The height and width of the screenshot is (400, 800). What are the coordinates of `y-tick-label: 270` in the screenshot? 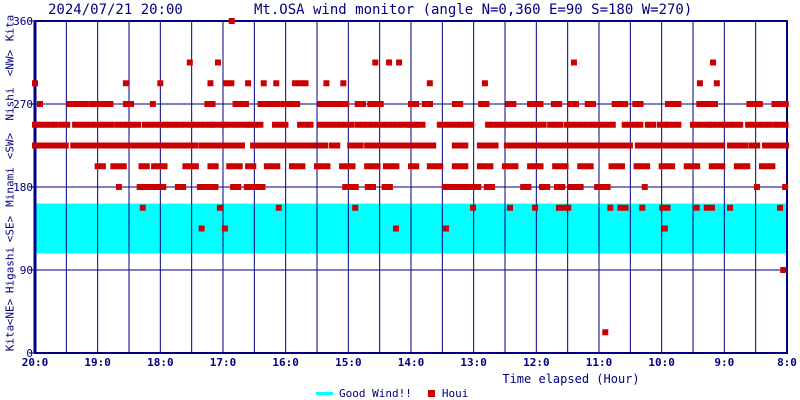 It's located at (23, 104).